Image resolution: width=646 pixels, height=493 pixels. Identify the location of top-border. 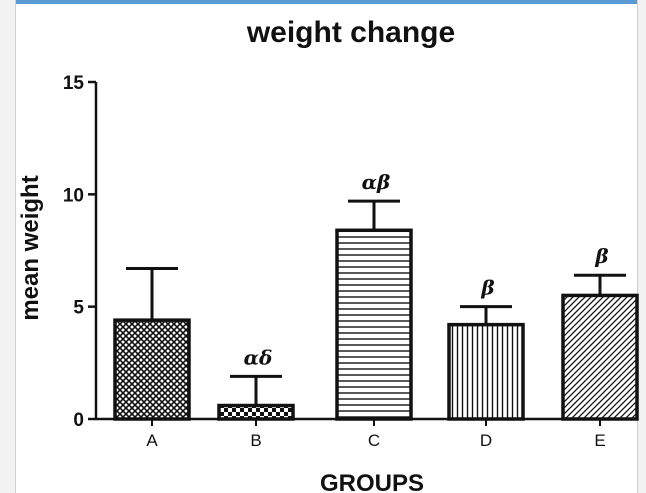
(323, 2).